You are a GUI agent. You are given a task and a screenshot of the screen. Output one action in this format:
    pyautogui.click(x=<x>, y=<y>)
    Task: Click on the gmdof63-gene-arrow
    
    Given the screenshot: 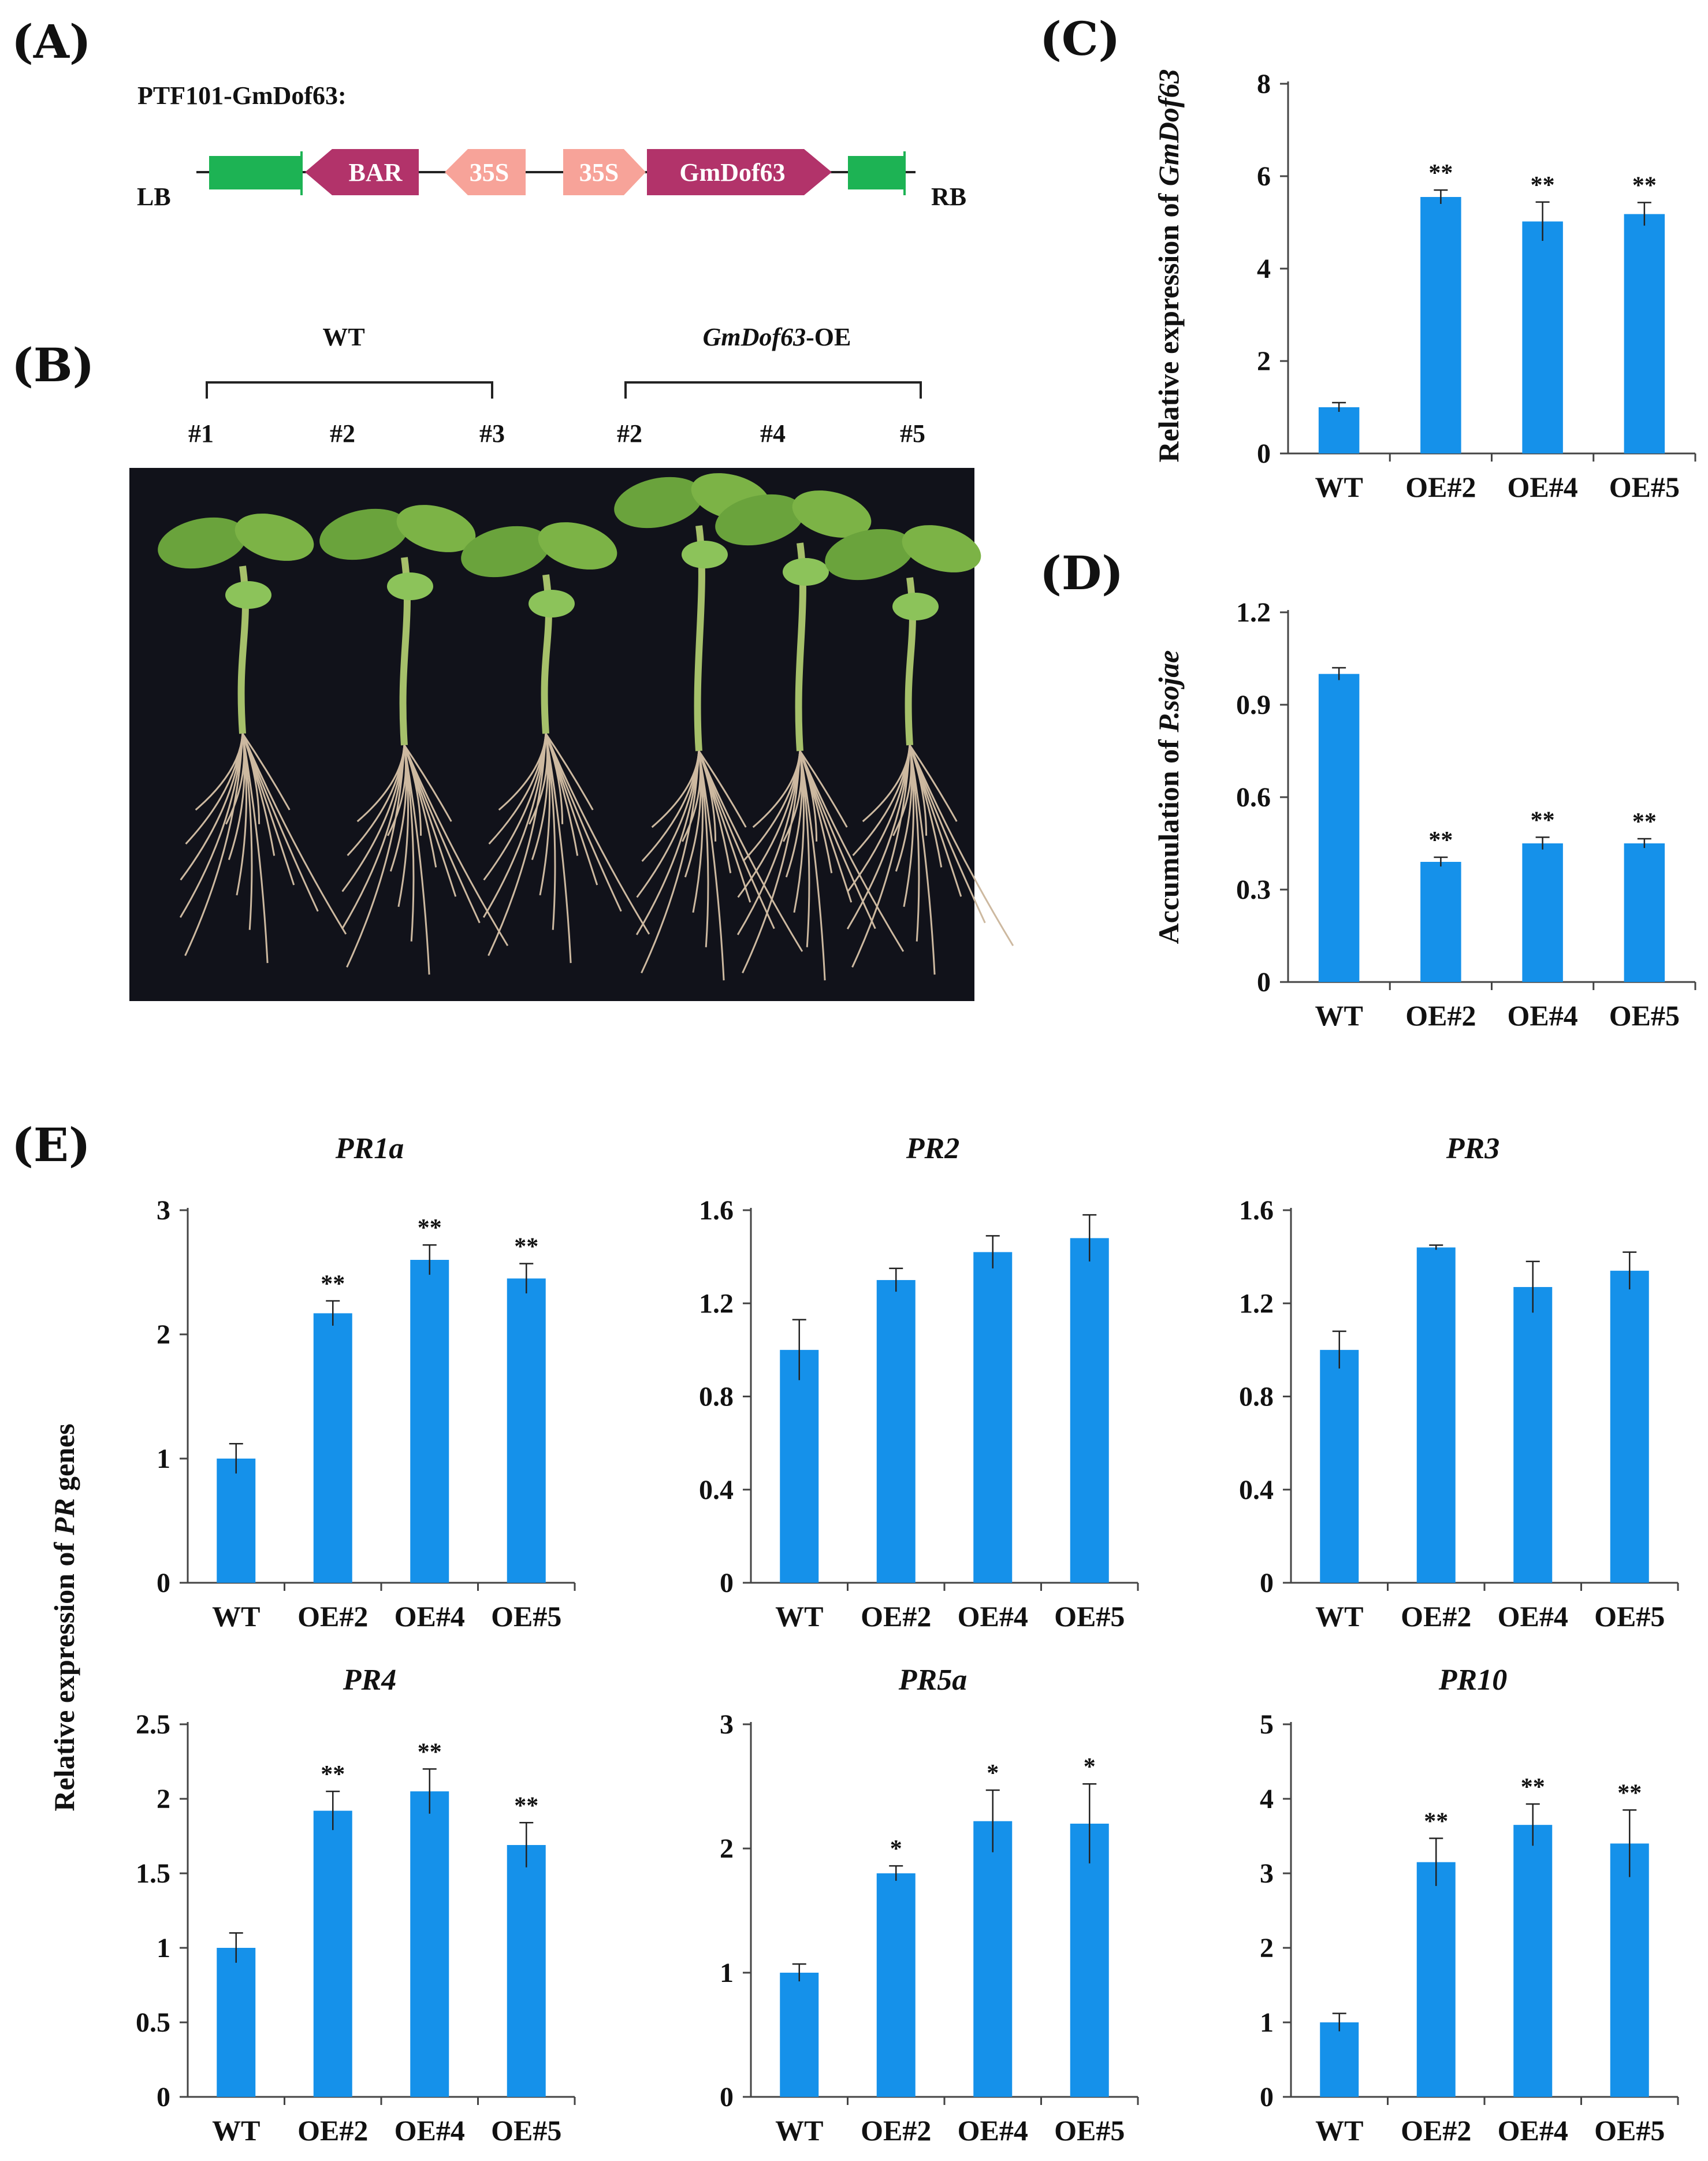 What is the action you would take?
    pyautogui.click(x=739, y=172)
    